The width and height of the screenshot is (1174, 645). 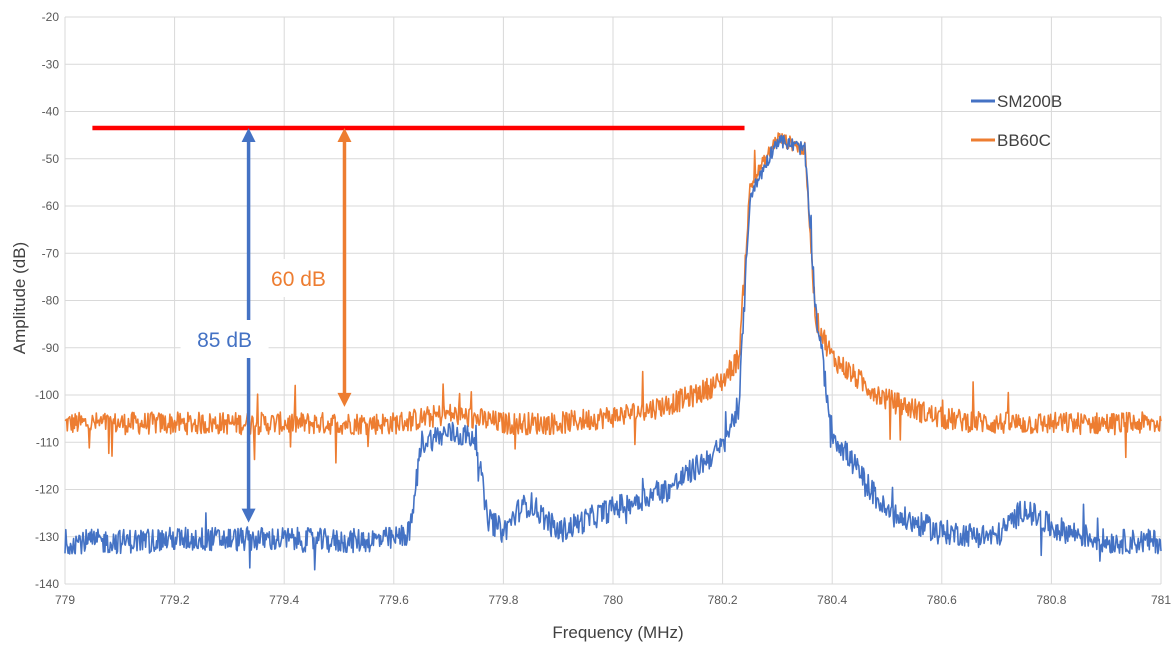 I want to click on x-tick-label: 779.8, so click(x=503, y=600).